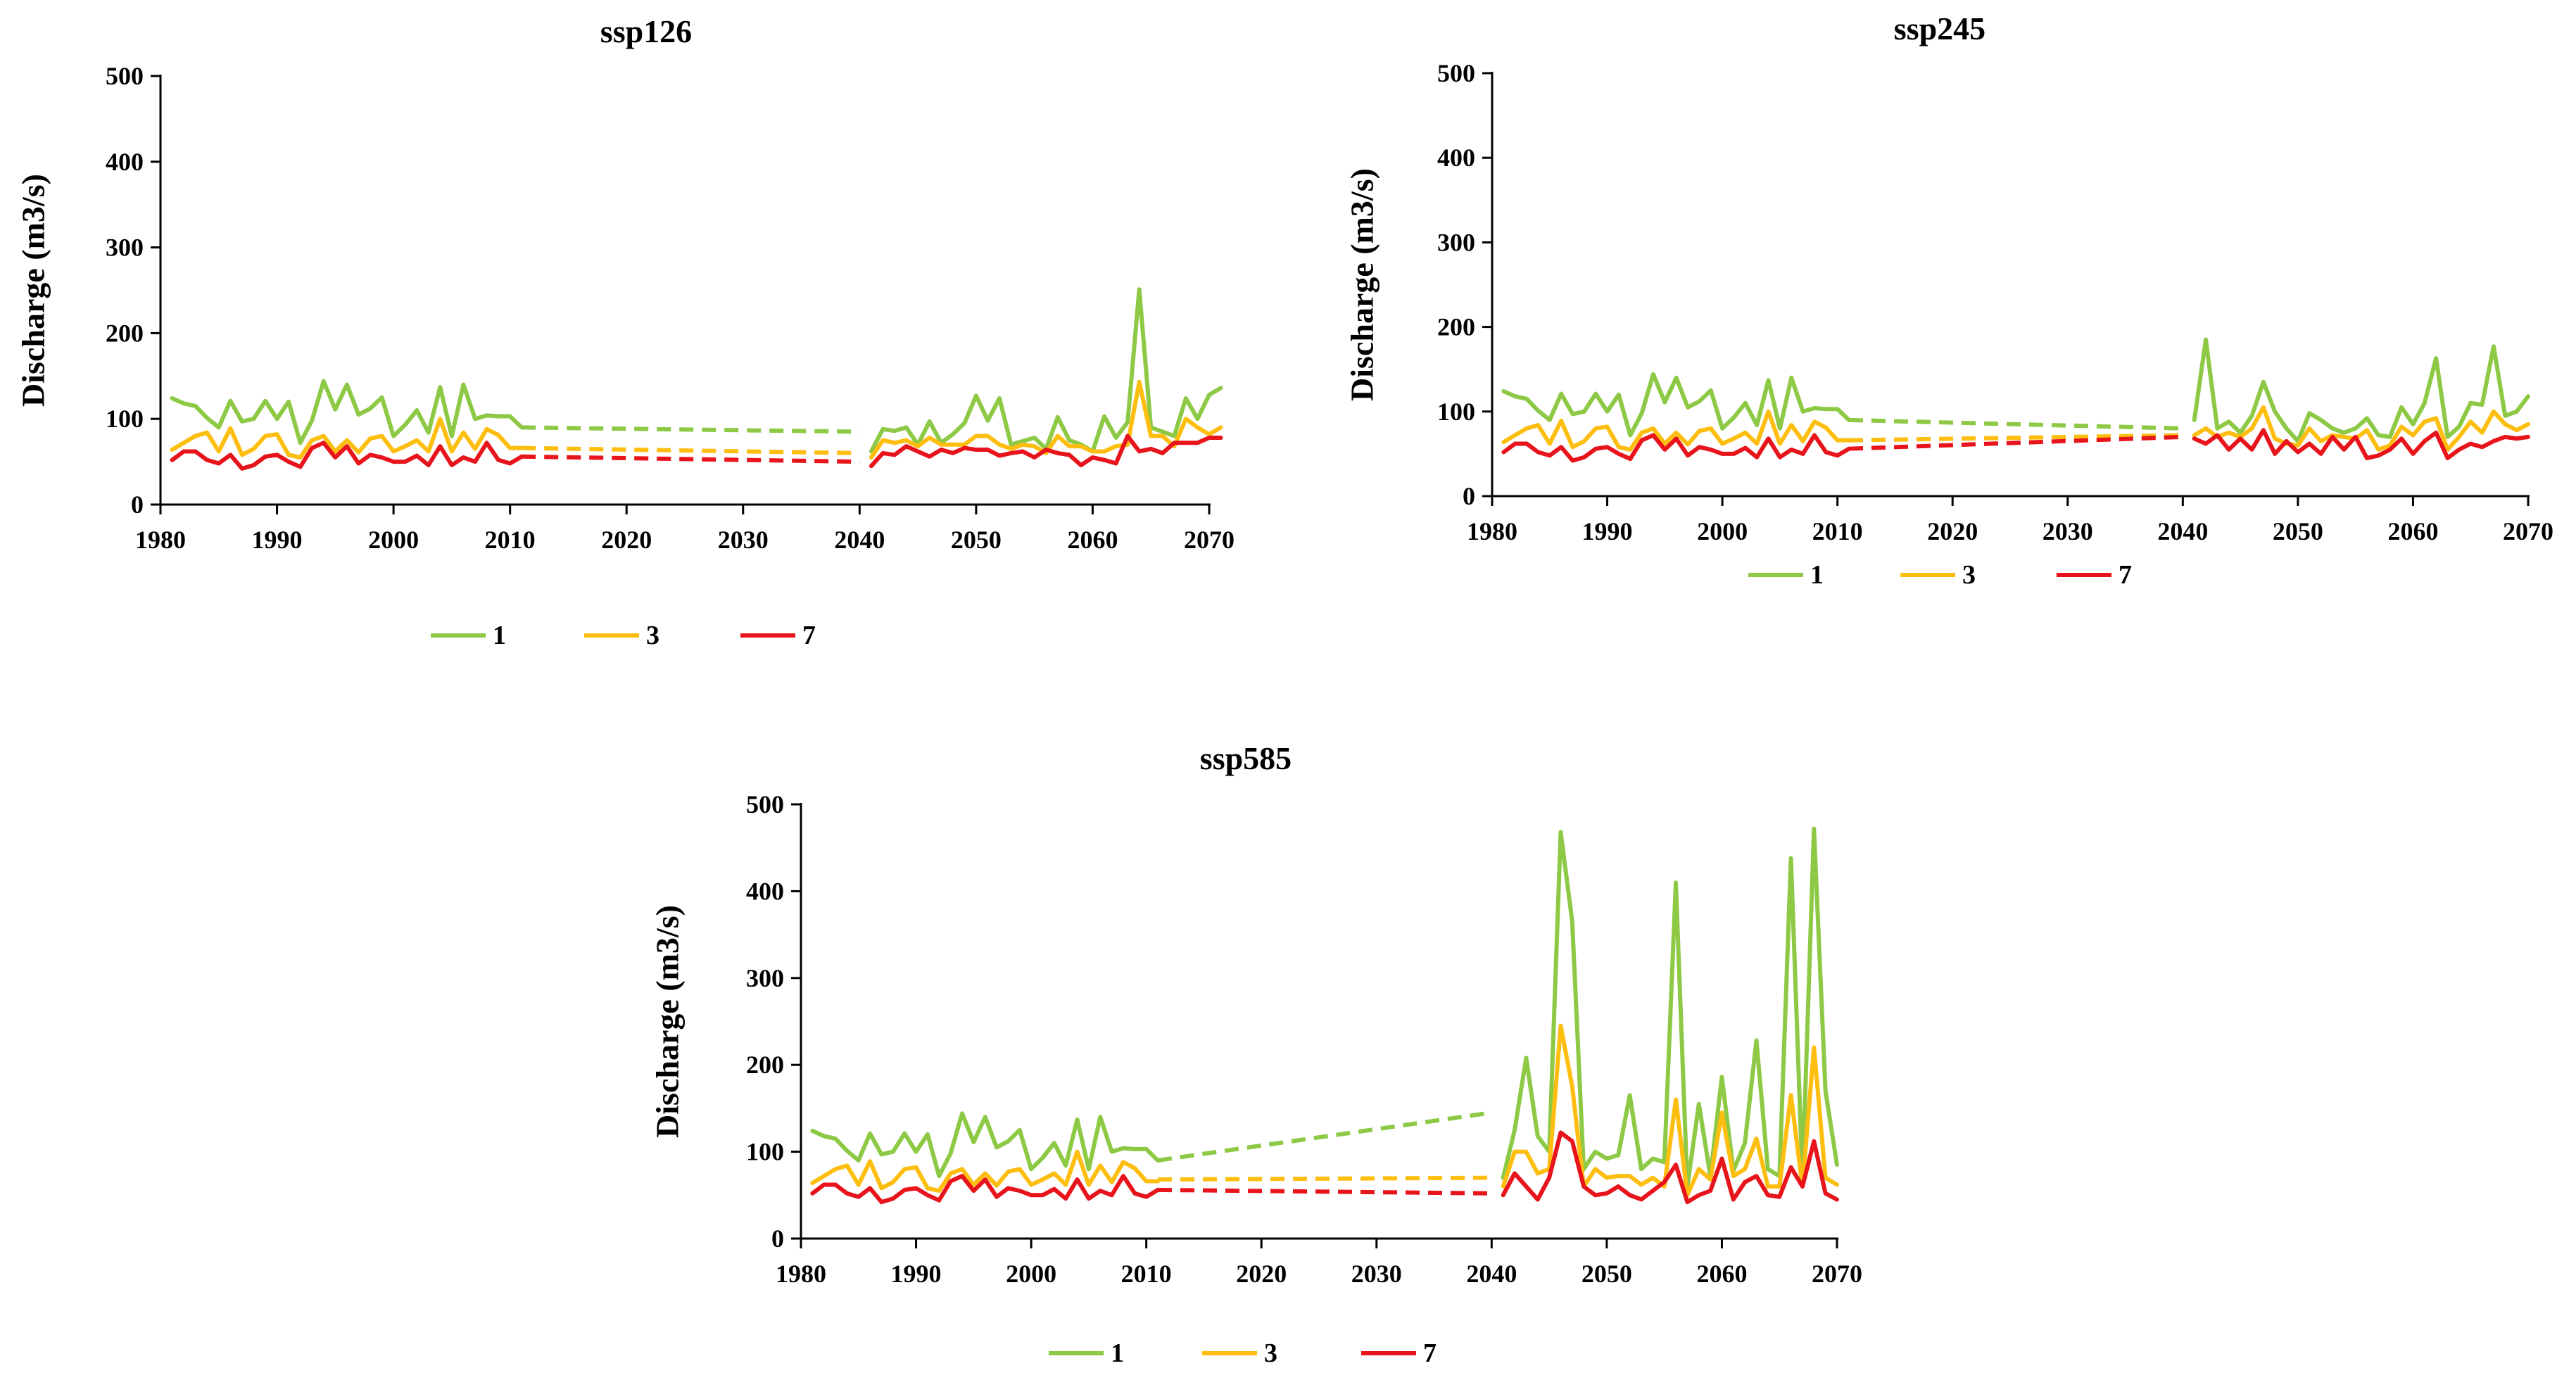  Describe the element at coordinates (1246, 758) in the screenshot. I see `chart-title: ssp585` at that location.